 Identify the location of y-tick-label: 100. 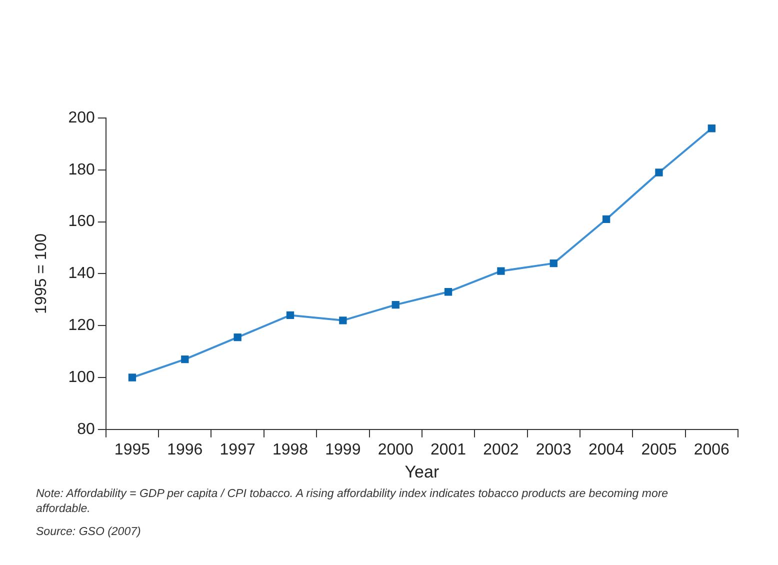
(81, 377).